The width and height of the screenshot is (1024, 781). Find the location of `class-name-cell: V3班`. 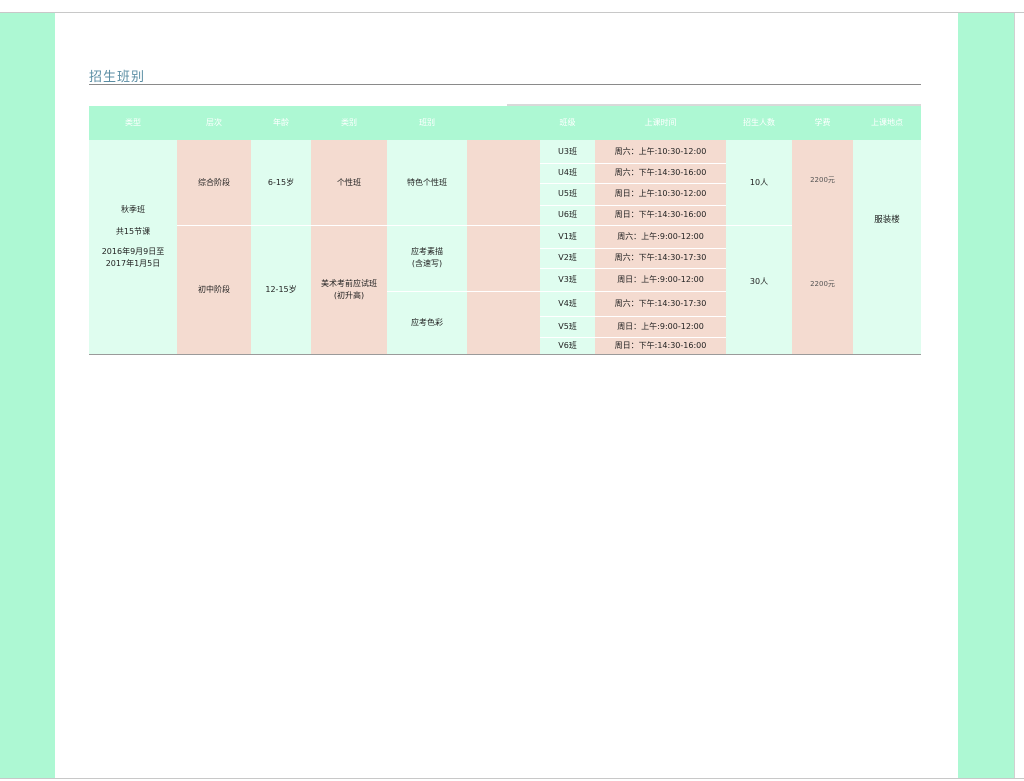

class-name-cell: V3班 is located at coordinates (567, 279).